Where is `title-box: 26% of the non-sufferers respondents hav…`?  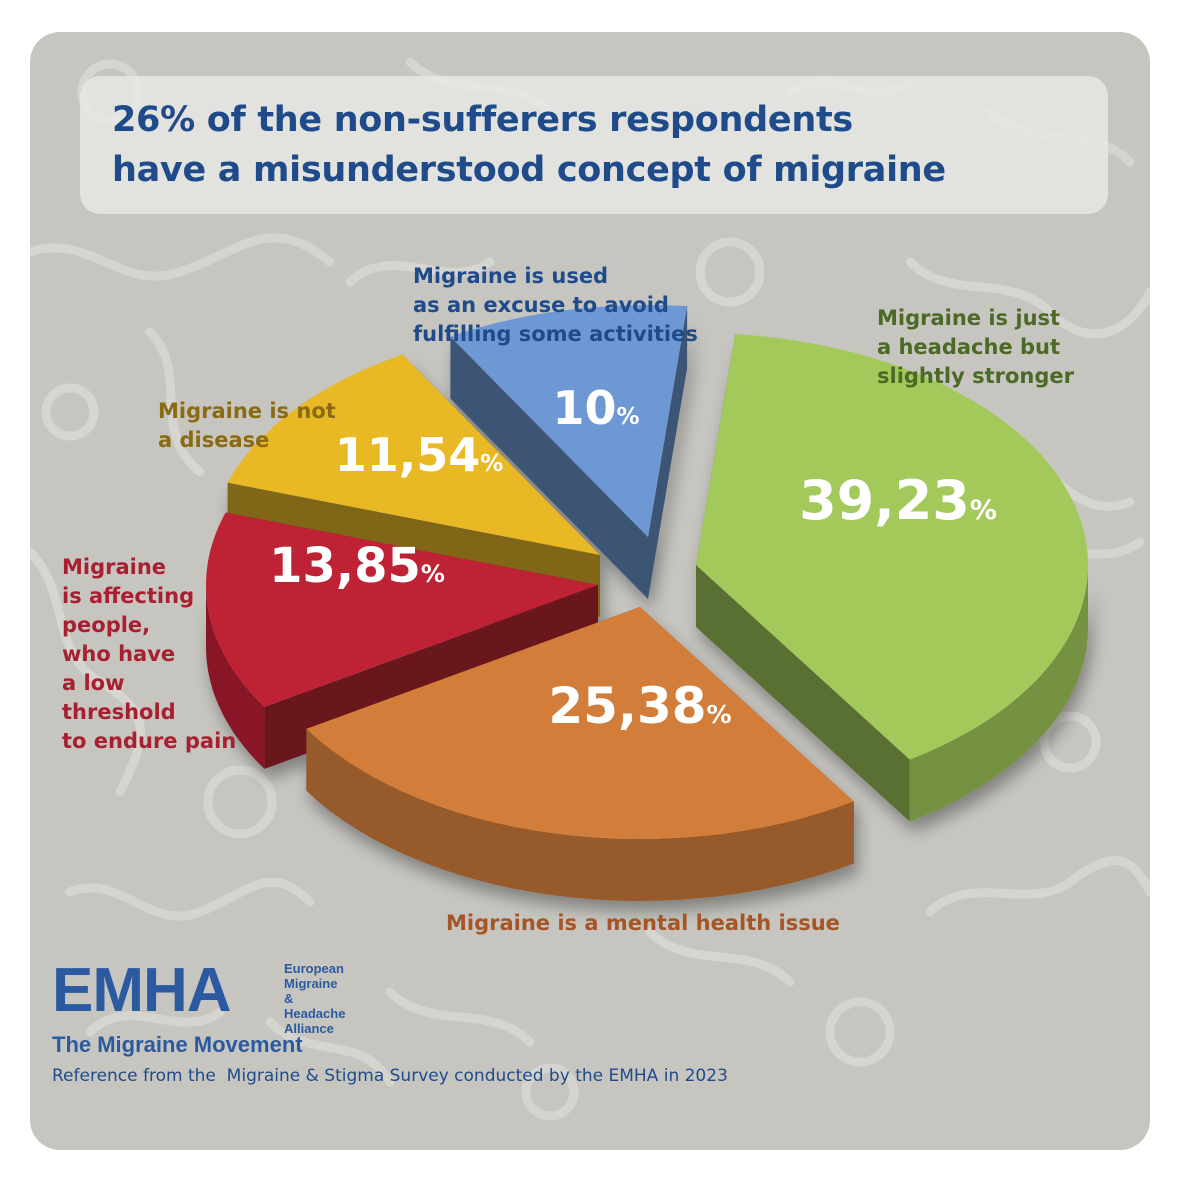 title-box: 26% of the non-sufferers respondents hav… is located at coordinates (594, 145).